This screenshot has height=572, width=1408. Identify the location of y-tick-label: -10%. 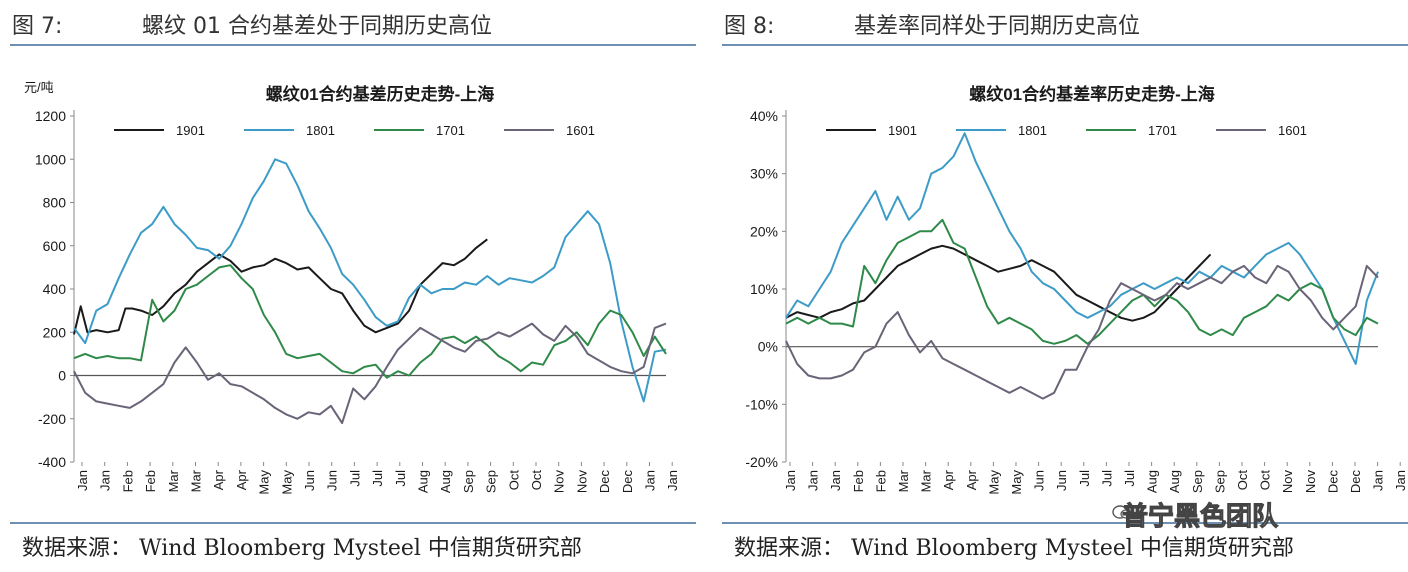
(761, 404).